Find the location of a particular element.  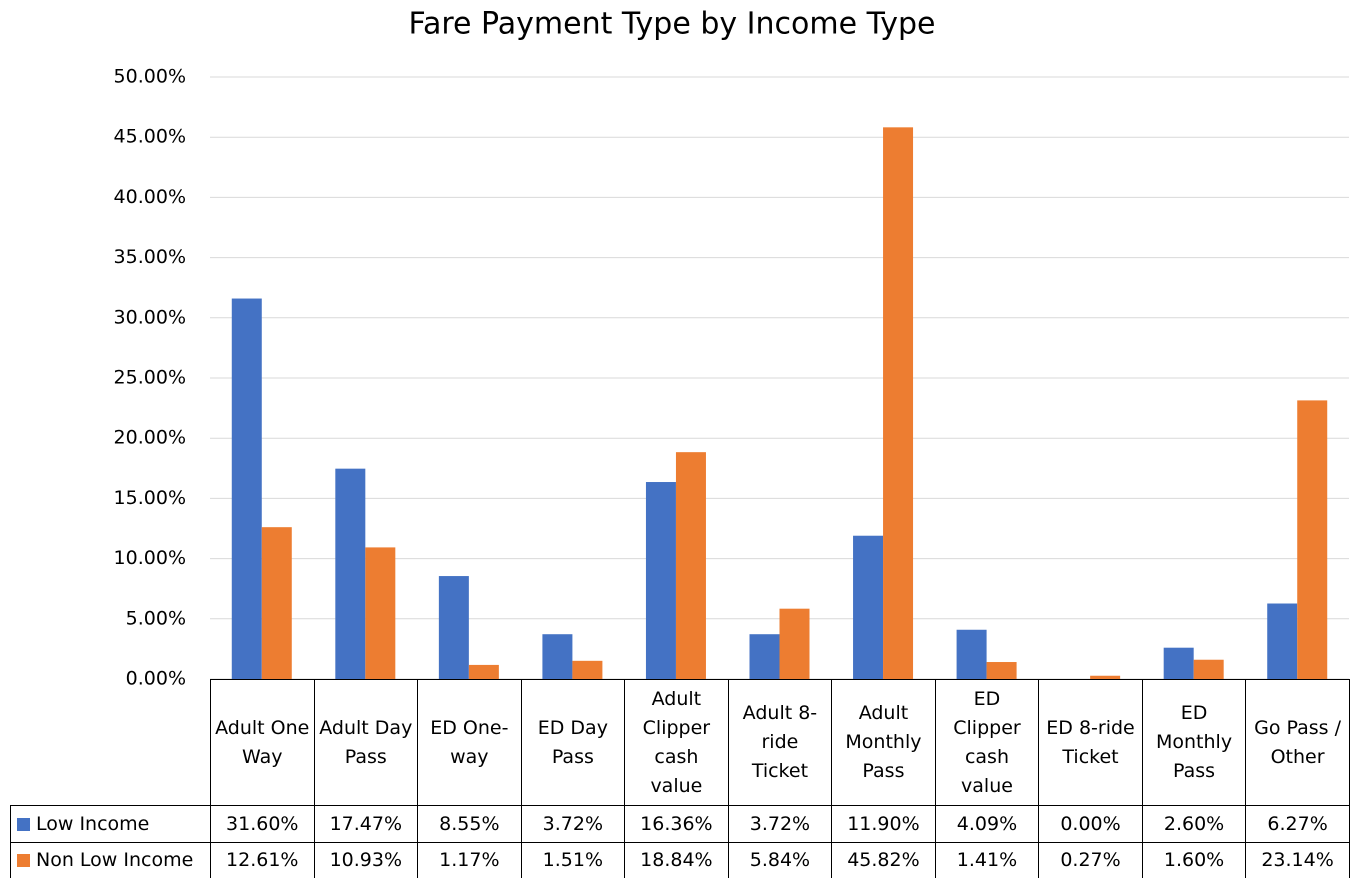

data-label: 2.60% is located at coordinates (1194, 824).